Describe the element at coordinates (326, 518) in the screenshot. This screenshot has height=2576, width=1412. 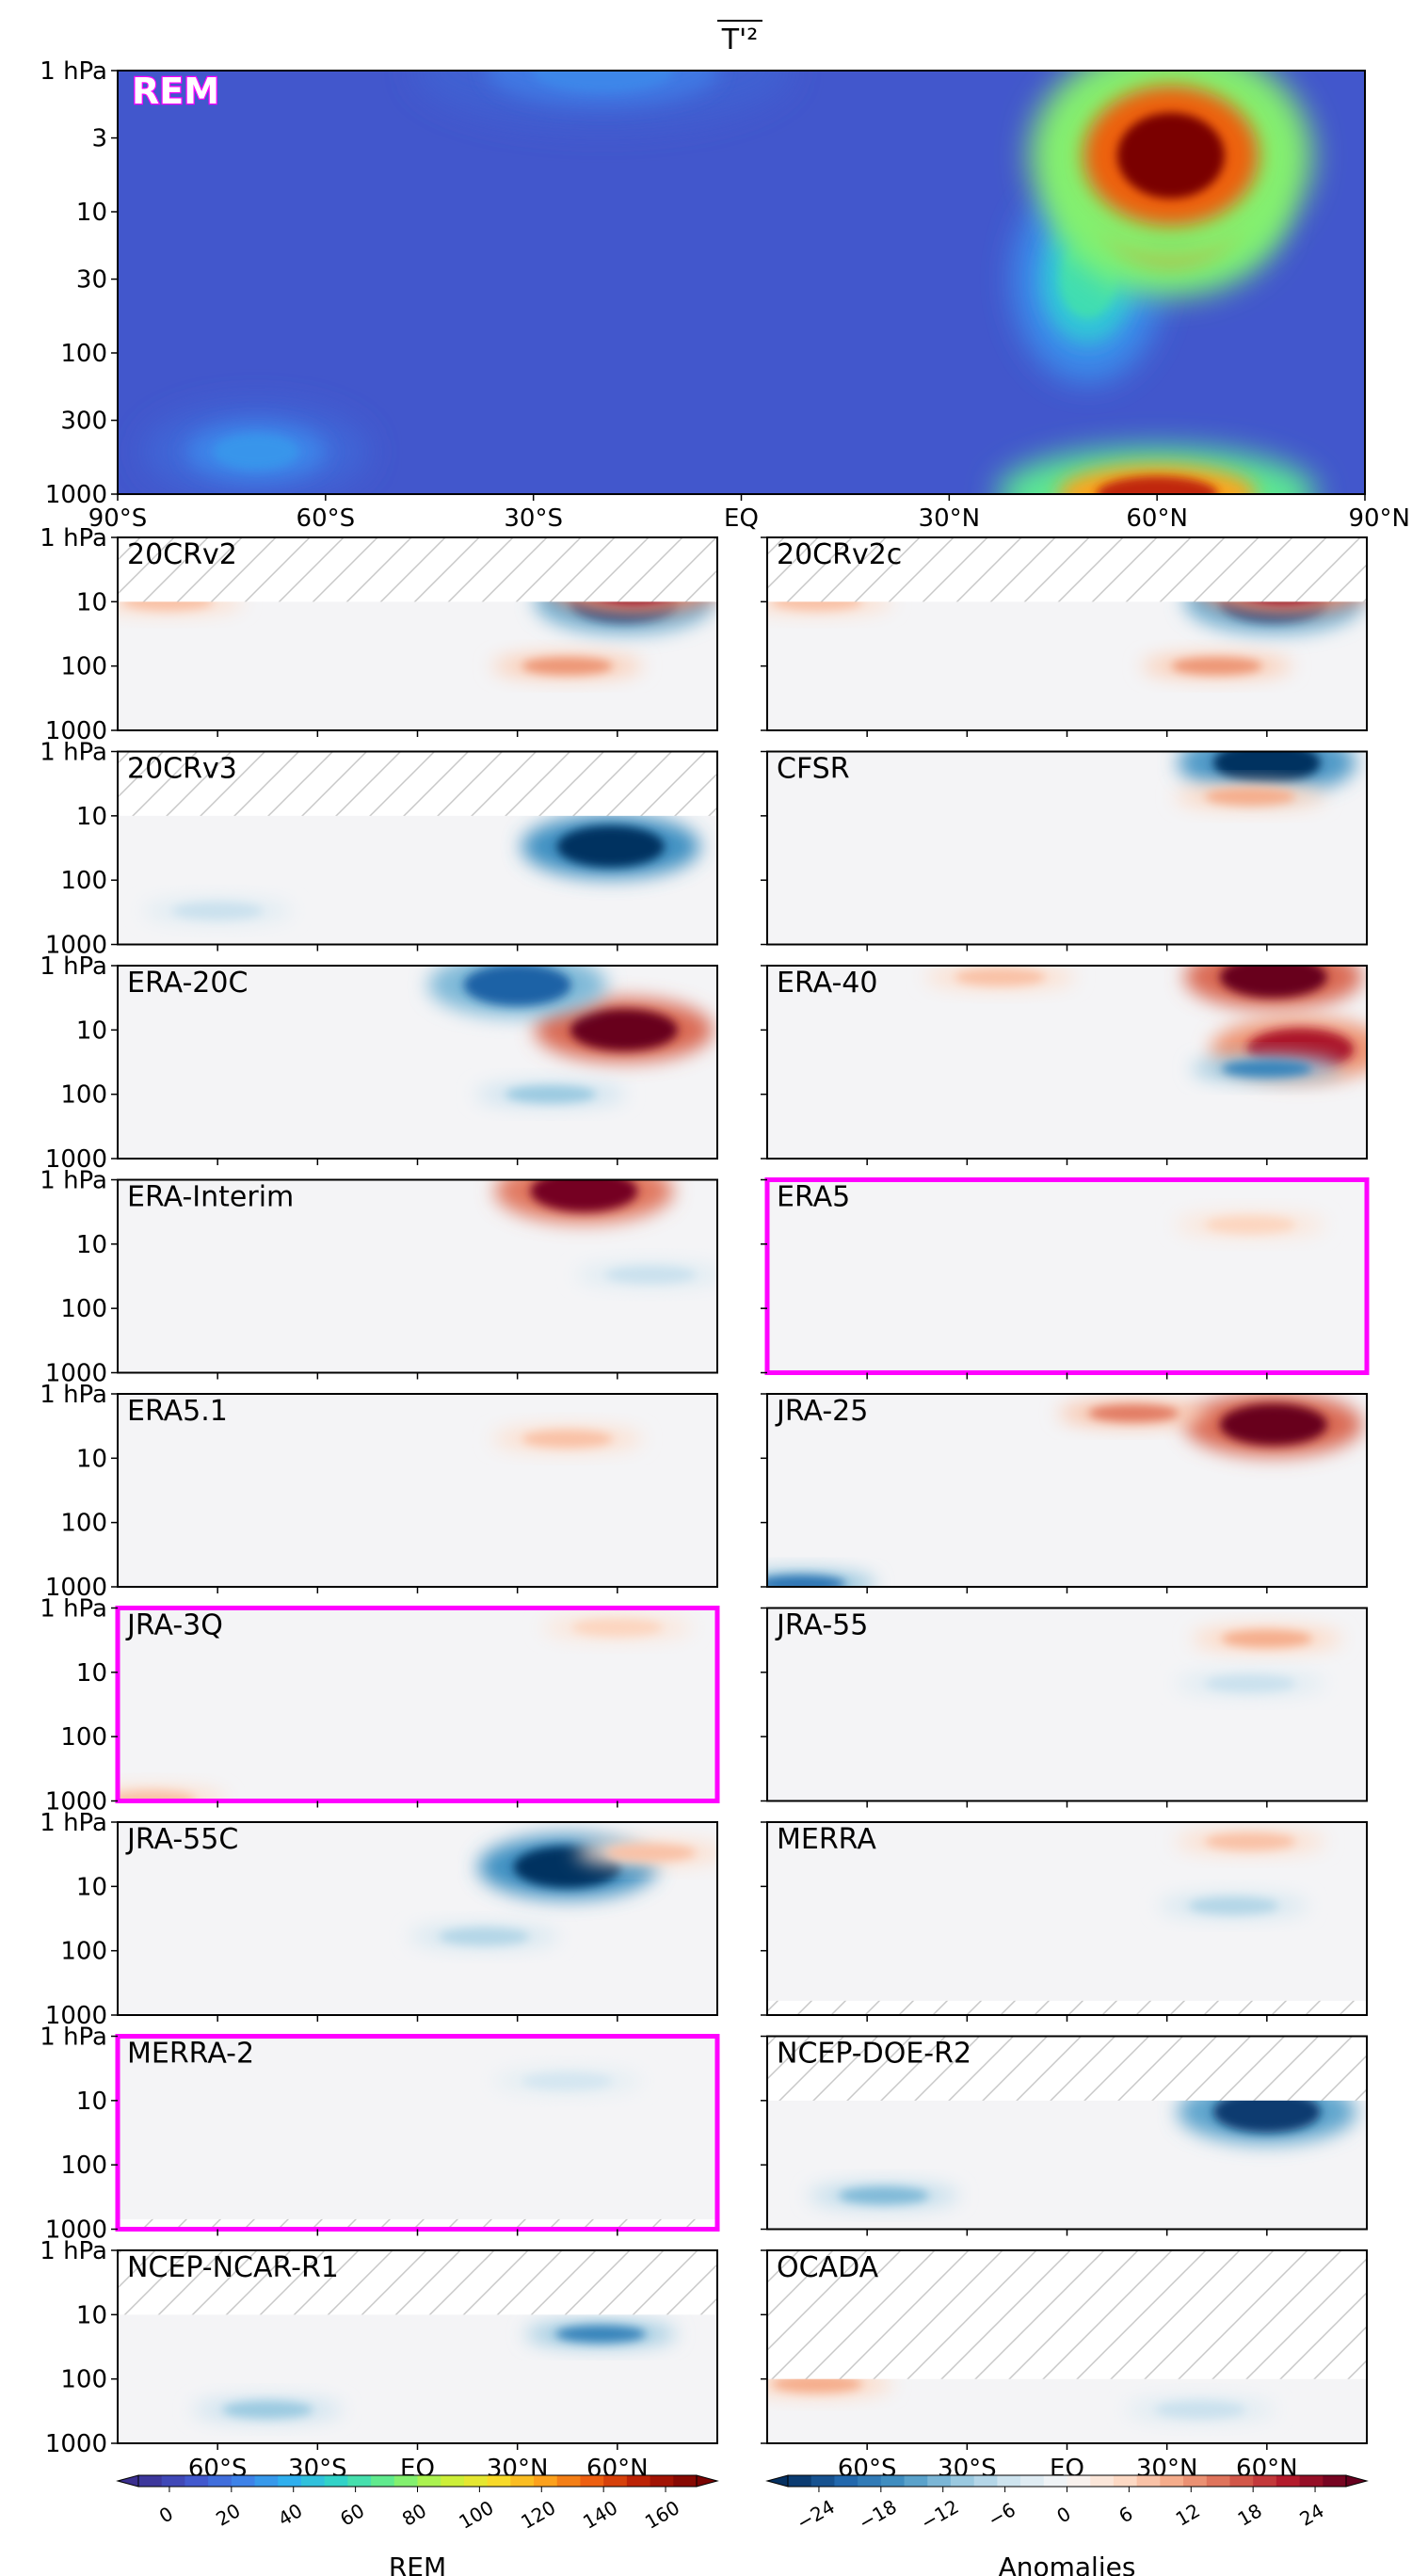
I see `rem-latitude-tick: 60°S` at that location.